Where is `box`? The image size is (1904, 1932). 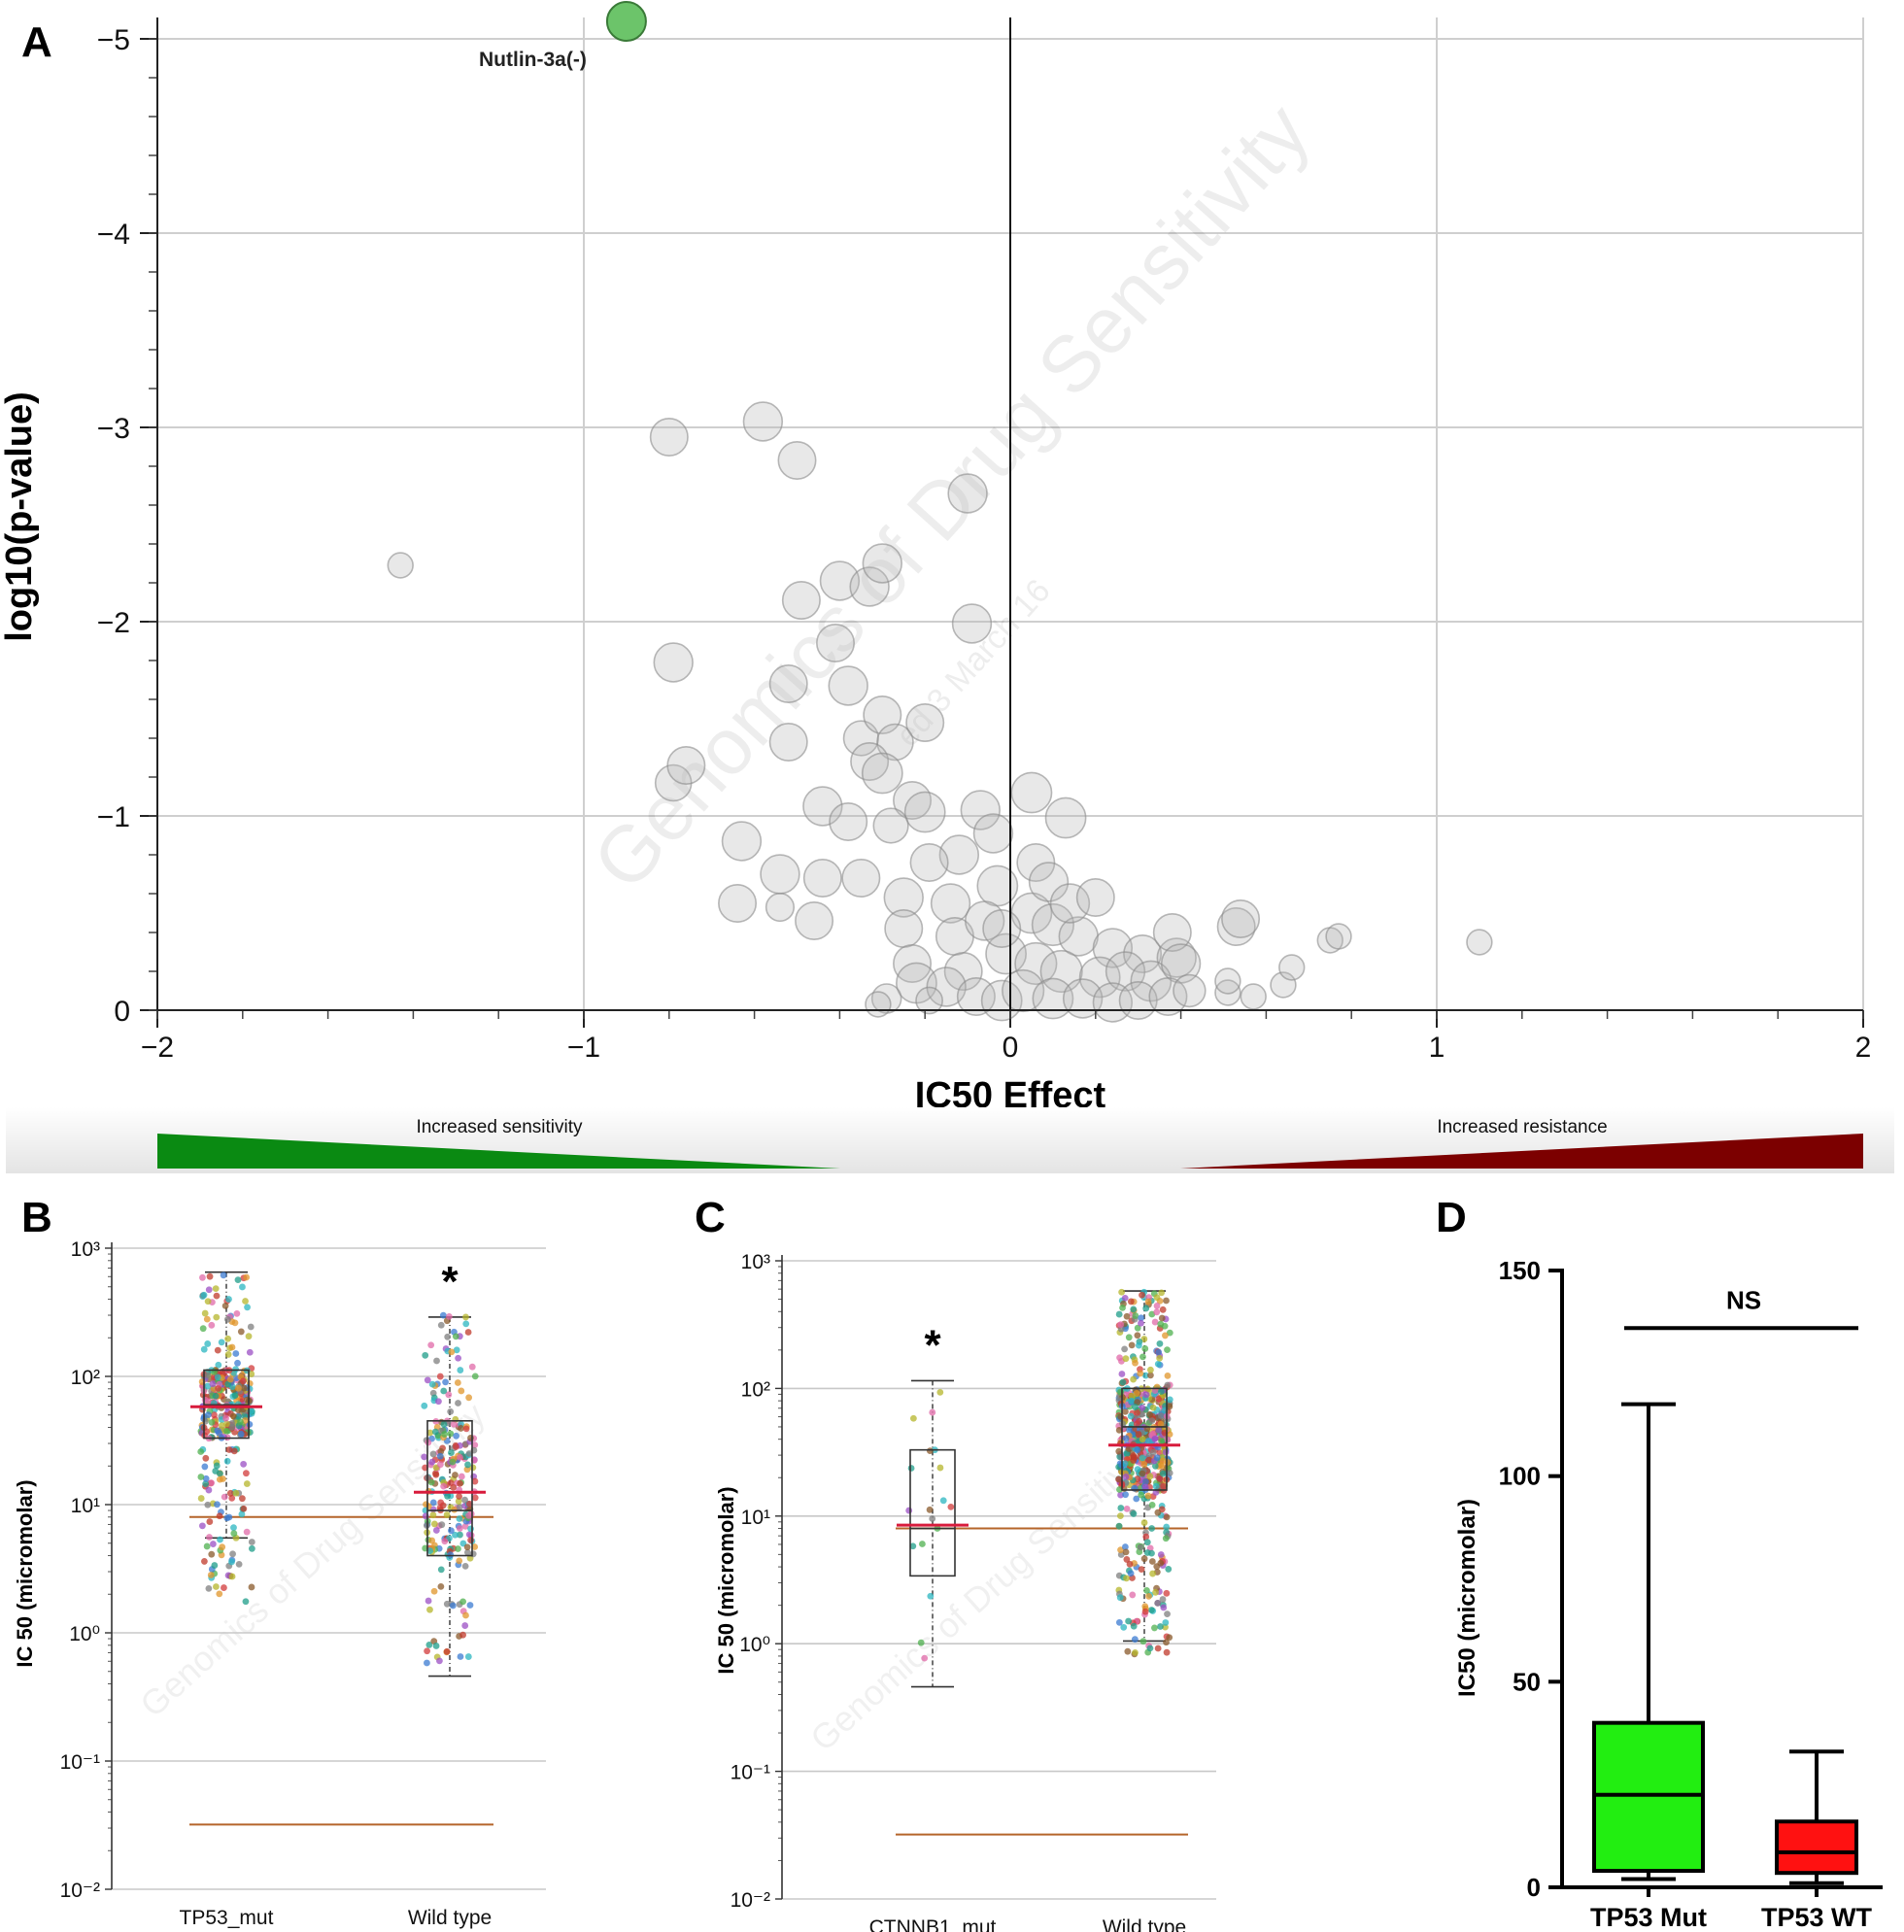 box is located at coordinates (932, 1512).